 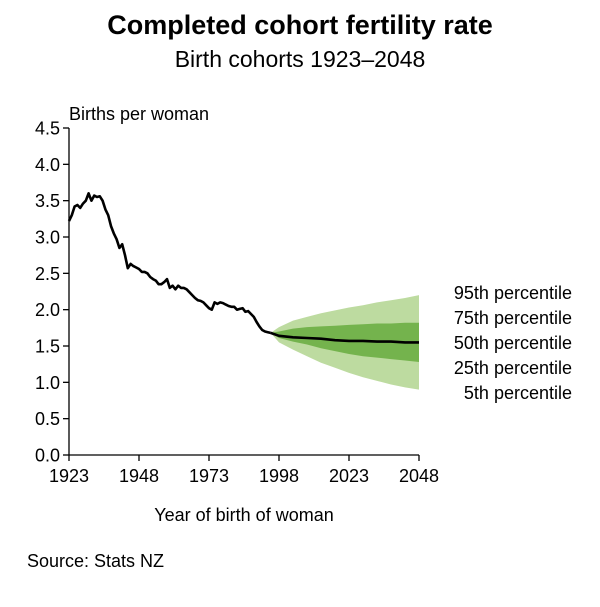 I want to click on y-tick-label: 1.5, so click(x=47, y=347).